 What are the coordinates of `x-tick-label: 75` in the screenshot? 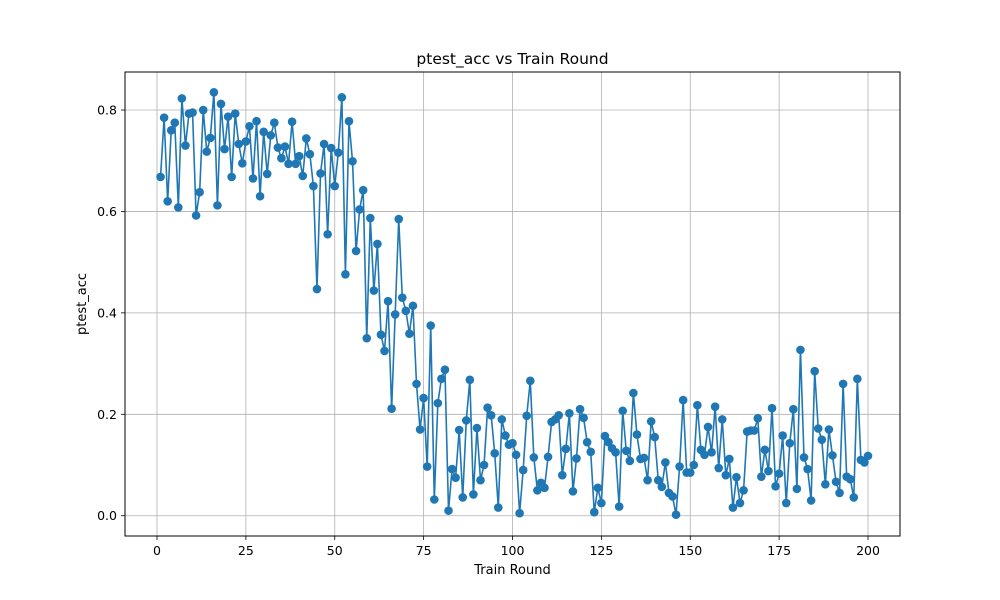 It's located at (424, 550).